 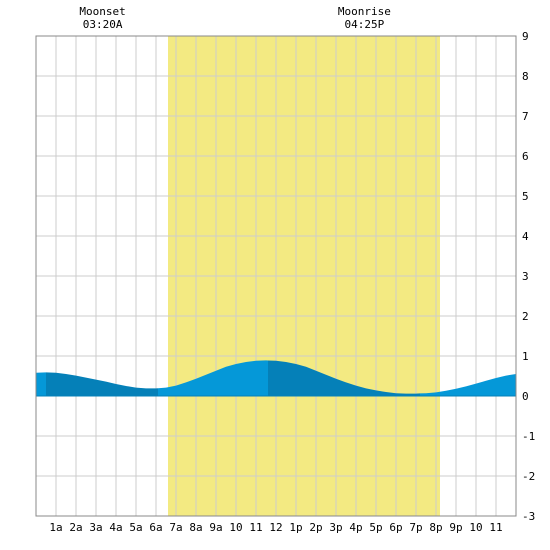 What do you see at coordinates (103, 24) in the screenshot?
I see `moon-event-time: 03:20A` at bounding box center [103, 24].